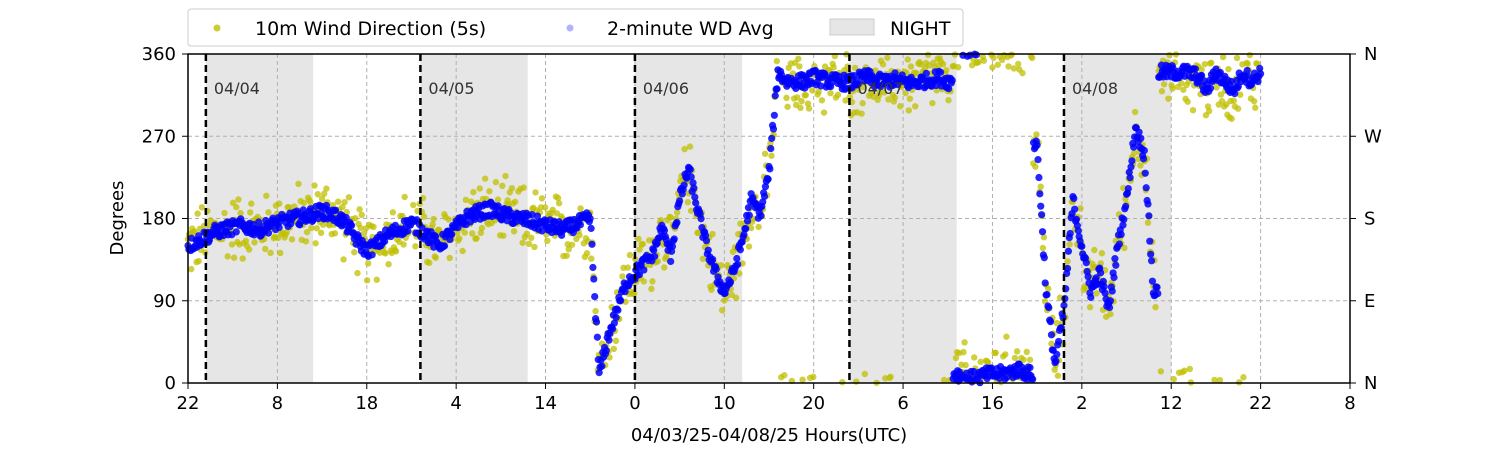 This screenshot has height=450, width=1500. What do you see at coordinates (1171, 403) in the screenshot?
I see `x-tick-label-11: 12` at bounding box center [1171, 403].